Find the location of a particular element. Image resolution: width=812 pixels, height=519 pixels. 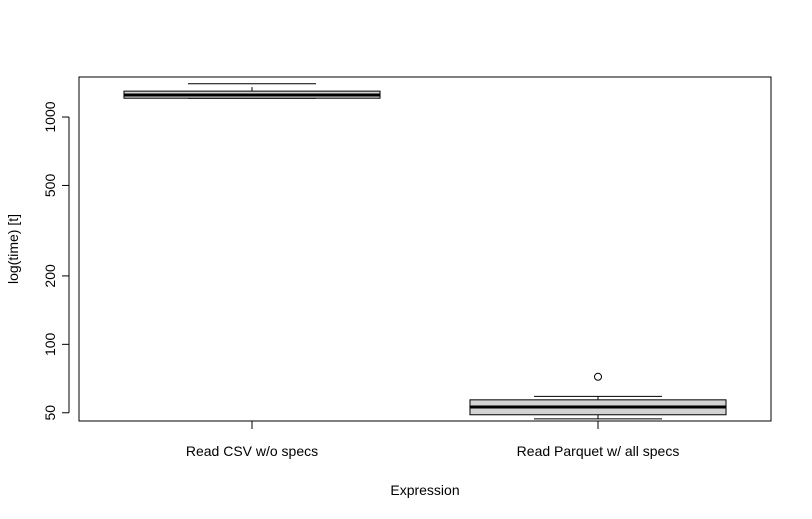

x-tick-label: Read CSV w/o specs is located at coordinates (252, 451).